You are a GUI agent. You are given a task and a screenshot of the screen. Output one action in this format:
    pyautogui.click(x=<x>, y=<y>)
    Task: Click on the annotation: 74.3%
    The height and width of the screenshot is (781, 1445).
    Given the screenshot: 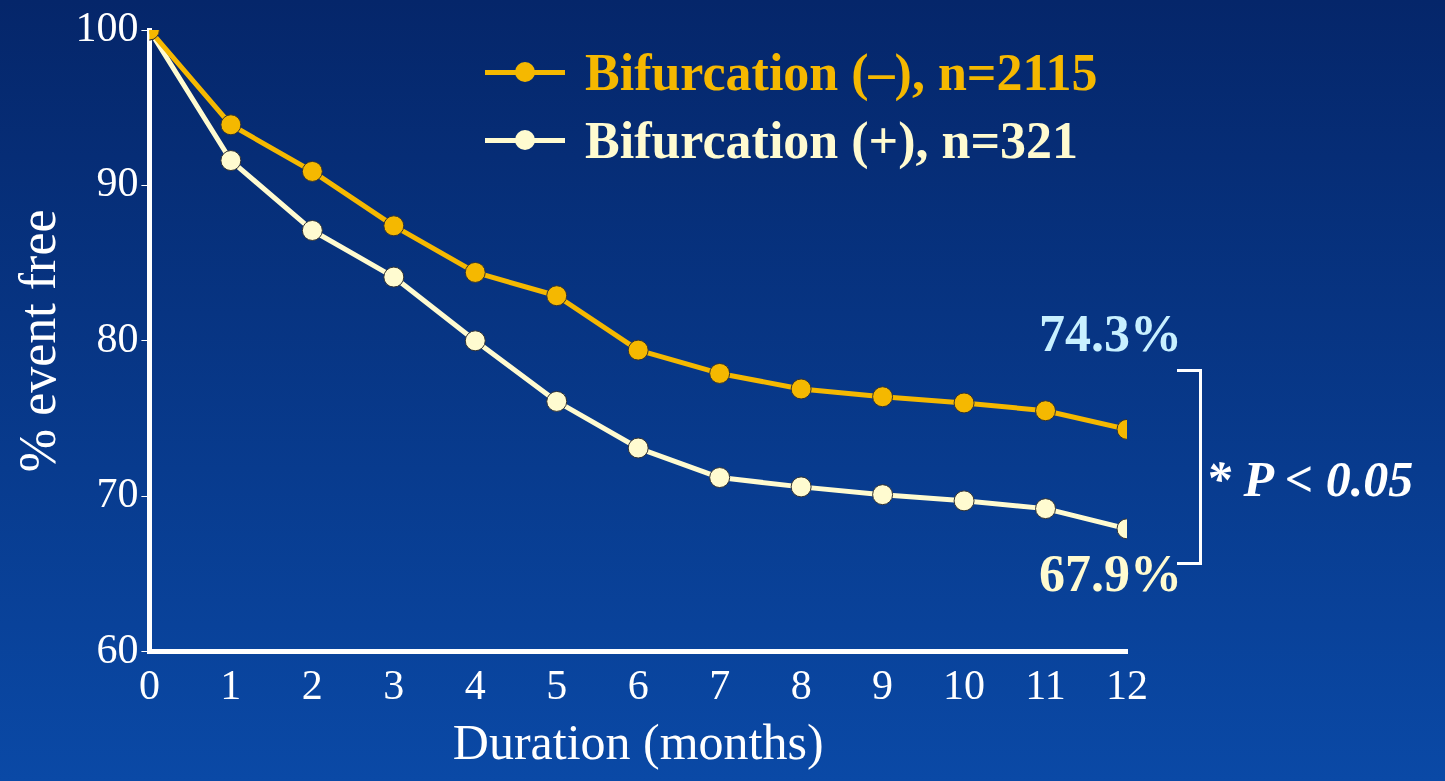 What is the action you would take?
    pyautogui.click(x=1110, y=334)
    